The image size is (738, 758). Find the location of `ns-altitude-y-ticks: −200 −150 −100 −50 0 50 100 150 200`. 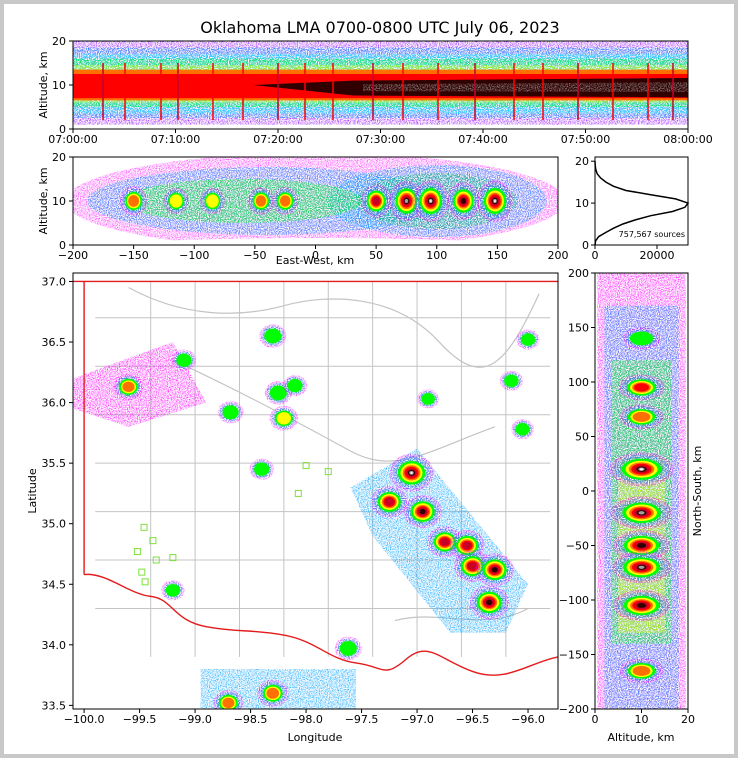

ns-altitude-y-ticks: −200 −150 −100 −50 0 50 100 150 200 is located at coordinates (577, 491).